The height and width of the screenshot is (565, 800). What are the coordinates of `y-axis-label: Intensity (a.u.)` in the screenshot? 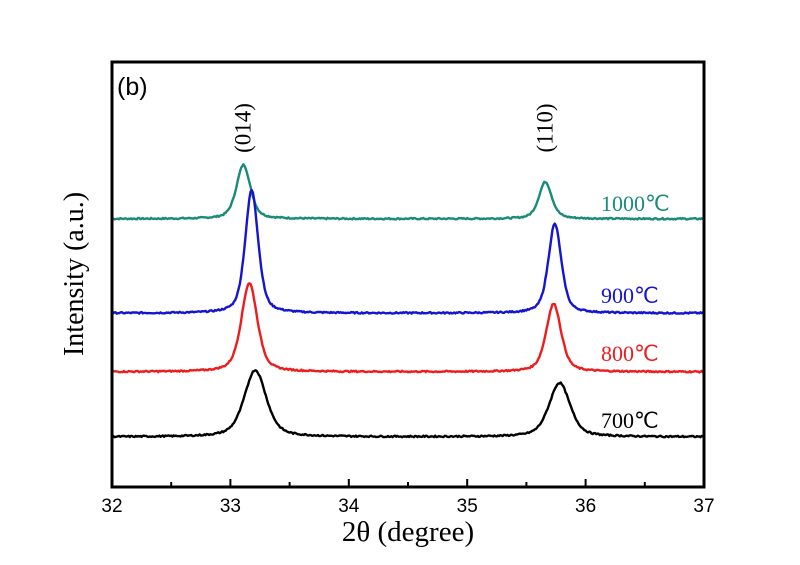 It's located at (74, 274).